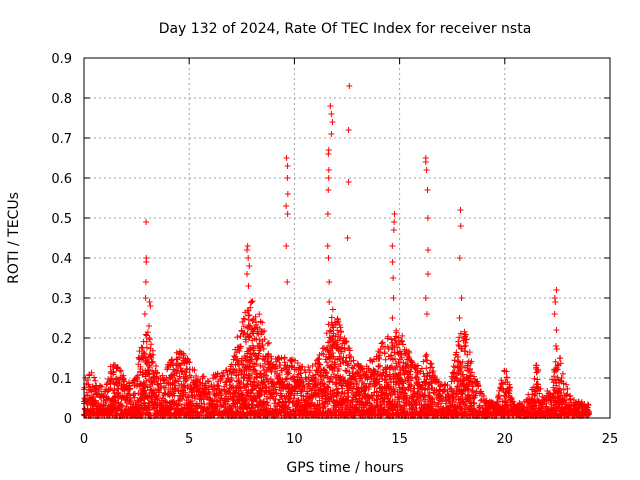  What do you see at coordinates (61, 339) in the screenshot?
I see `y-tick-label: 0.2` at bounding box center [61, 339].